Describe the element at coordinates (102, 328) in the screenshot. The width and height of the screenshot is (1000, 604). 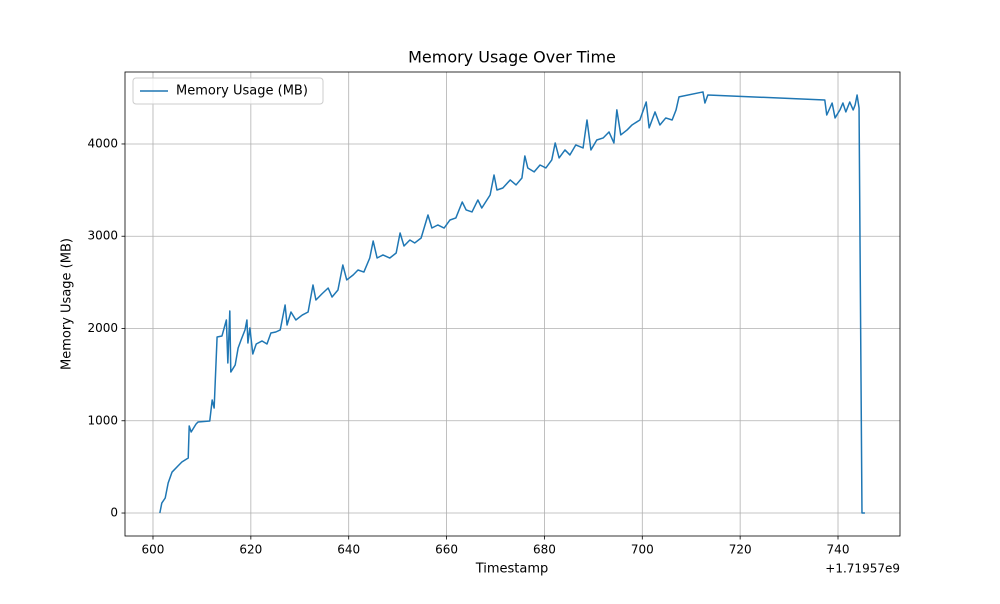
I see `y-tick-label: 2000` at that location.